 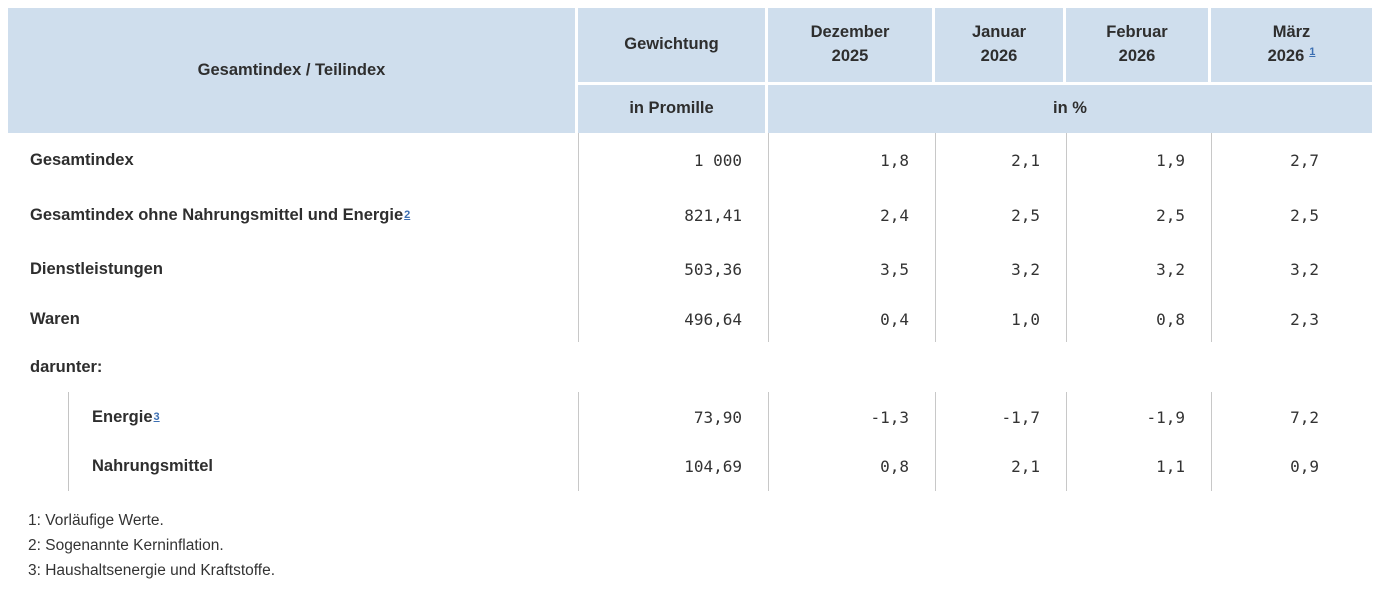 I want to click on footnote-2: 2: Sogenannte Kerninflation., so click(x=126, y=545).